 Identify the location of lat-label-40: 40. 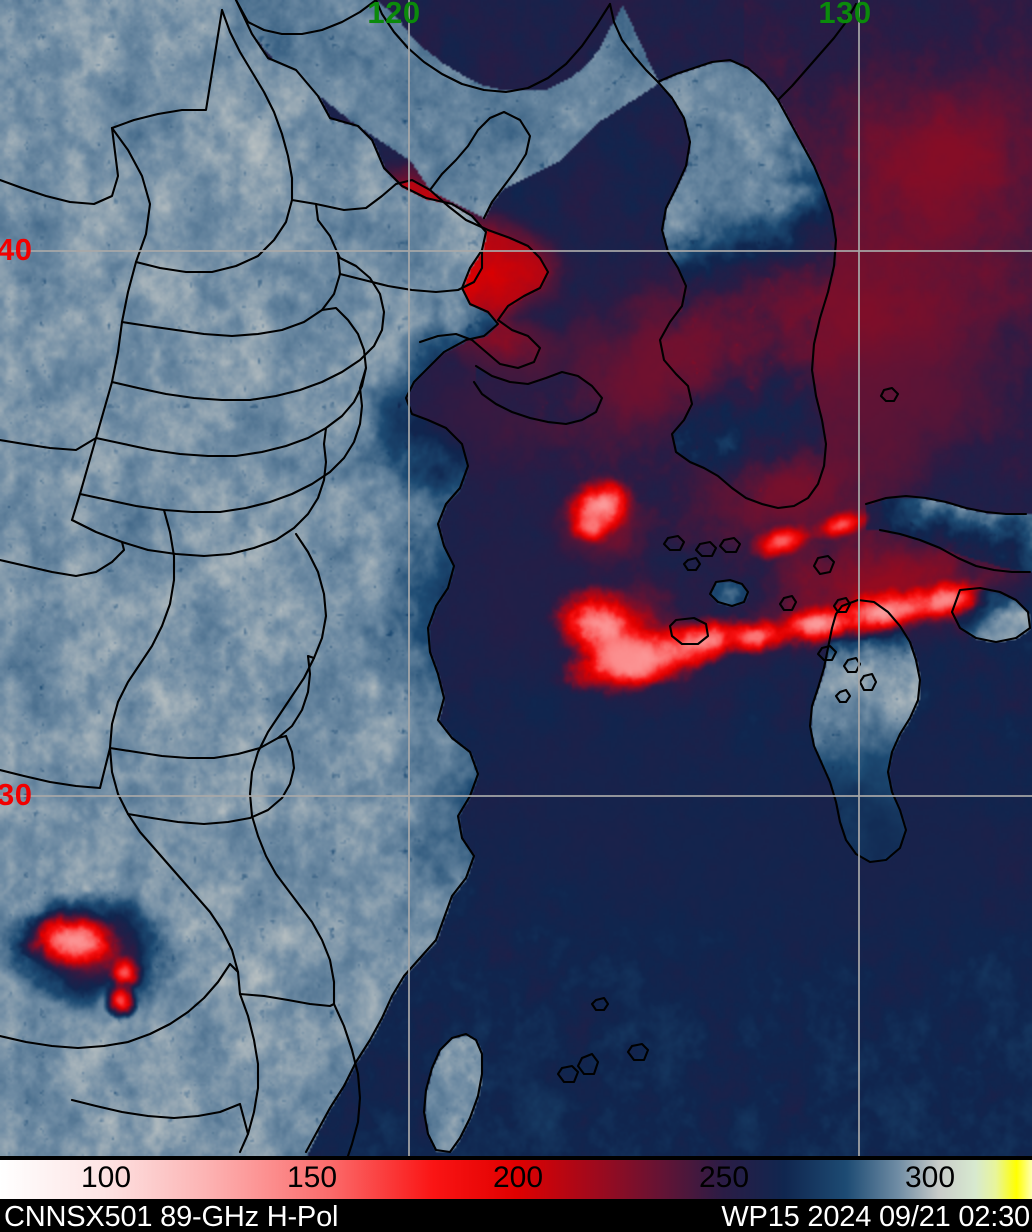
(16, 249).